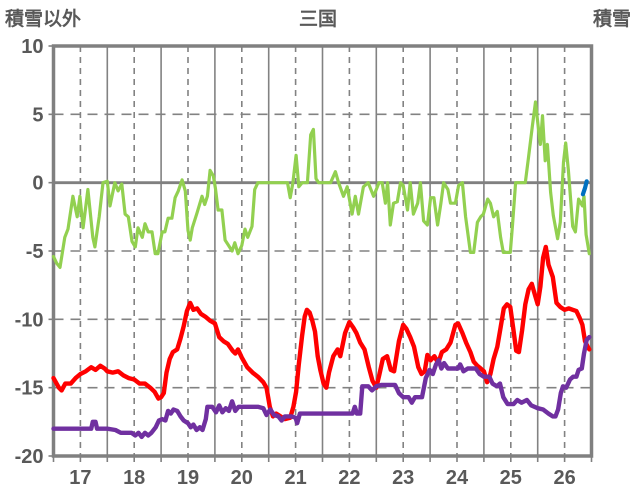  I want to click on x-tick-label: 18, so click(134, 478).